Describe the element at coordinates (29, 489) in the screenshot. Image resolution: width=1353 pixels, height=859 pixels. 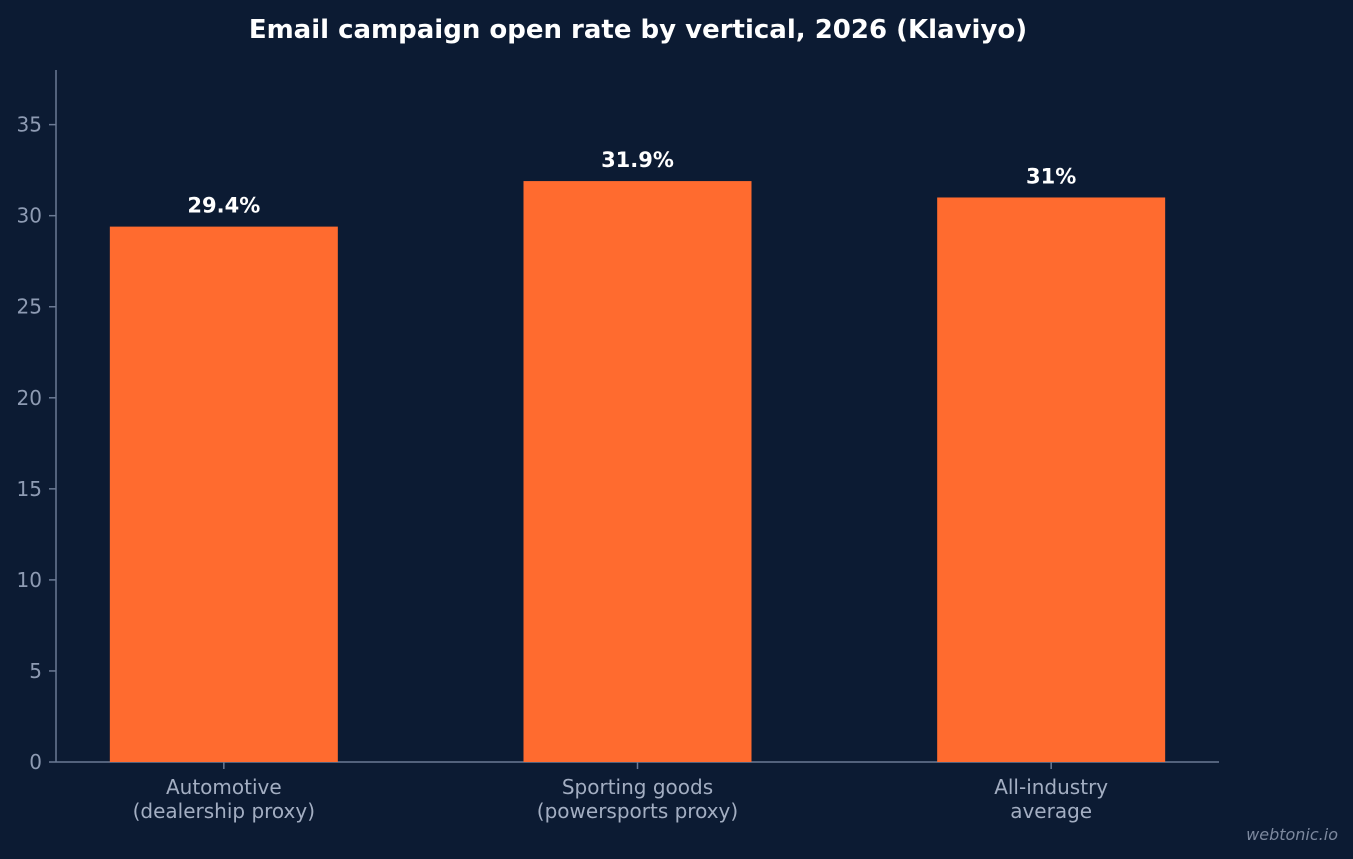
I see `y-tick-label: 15` at that location.